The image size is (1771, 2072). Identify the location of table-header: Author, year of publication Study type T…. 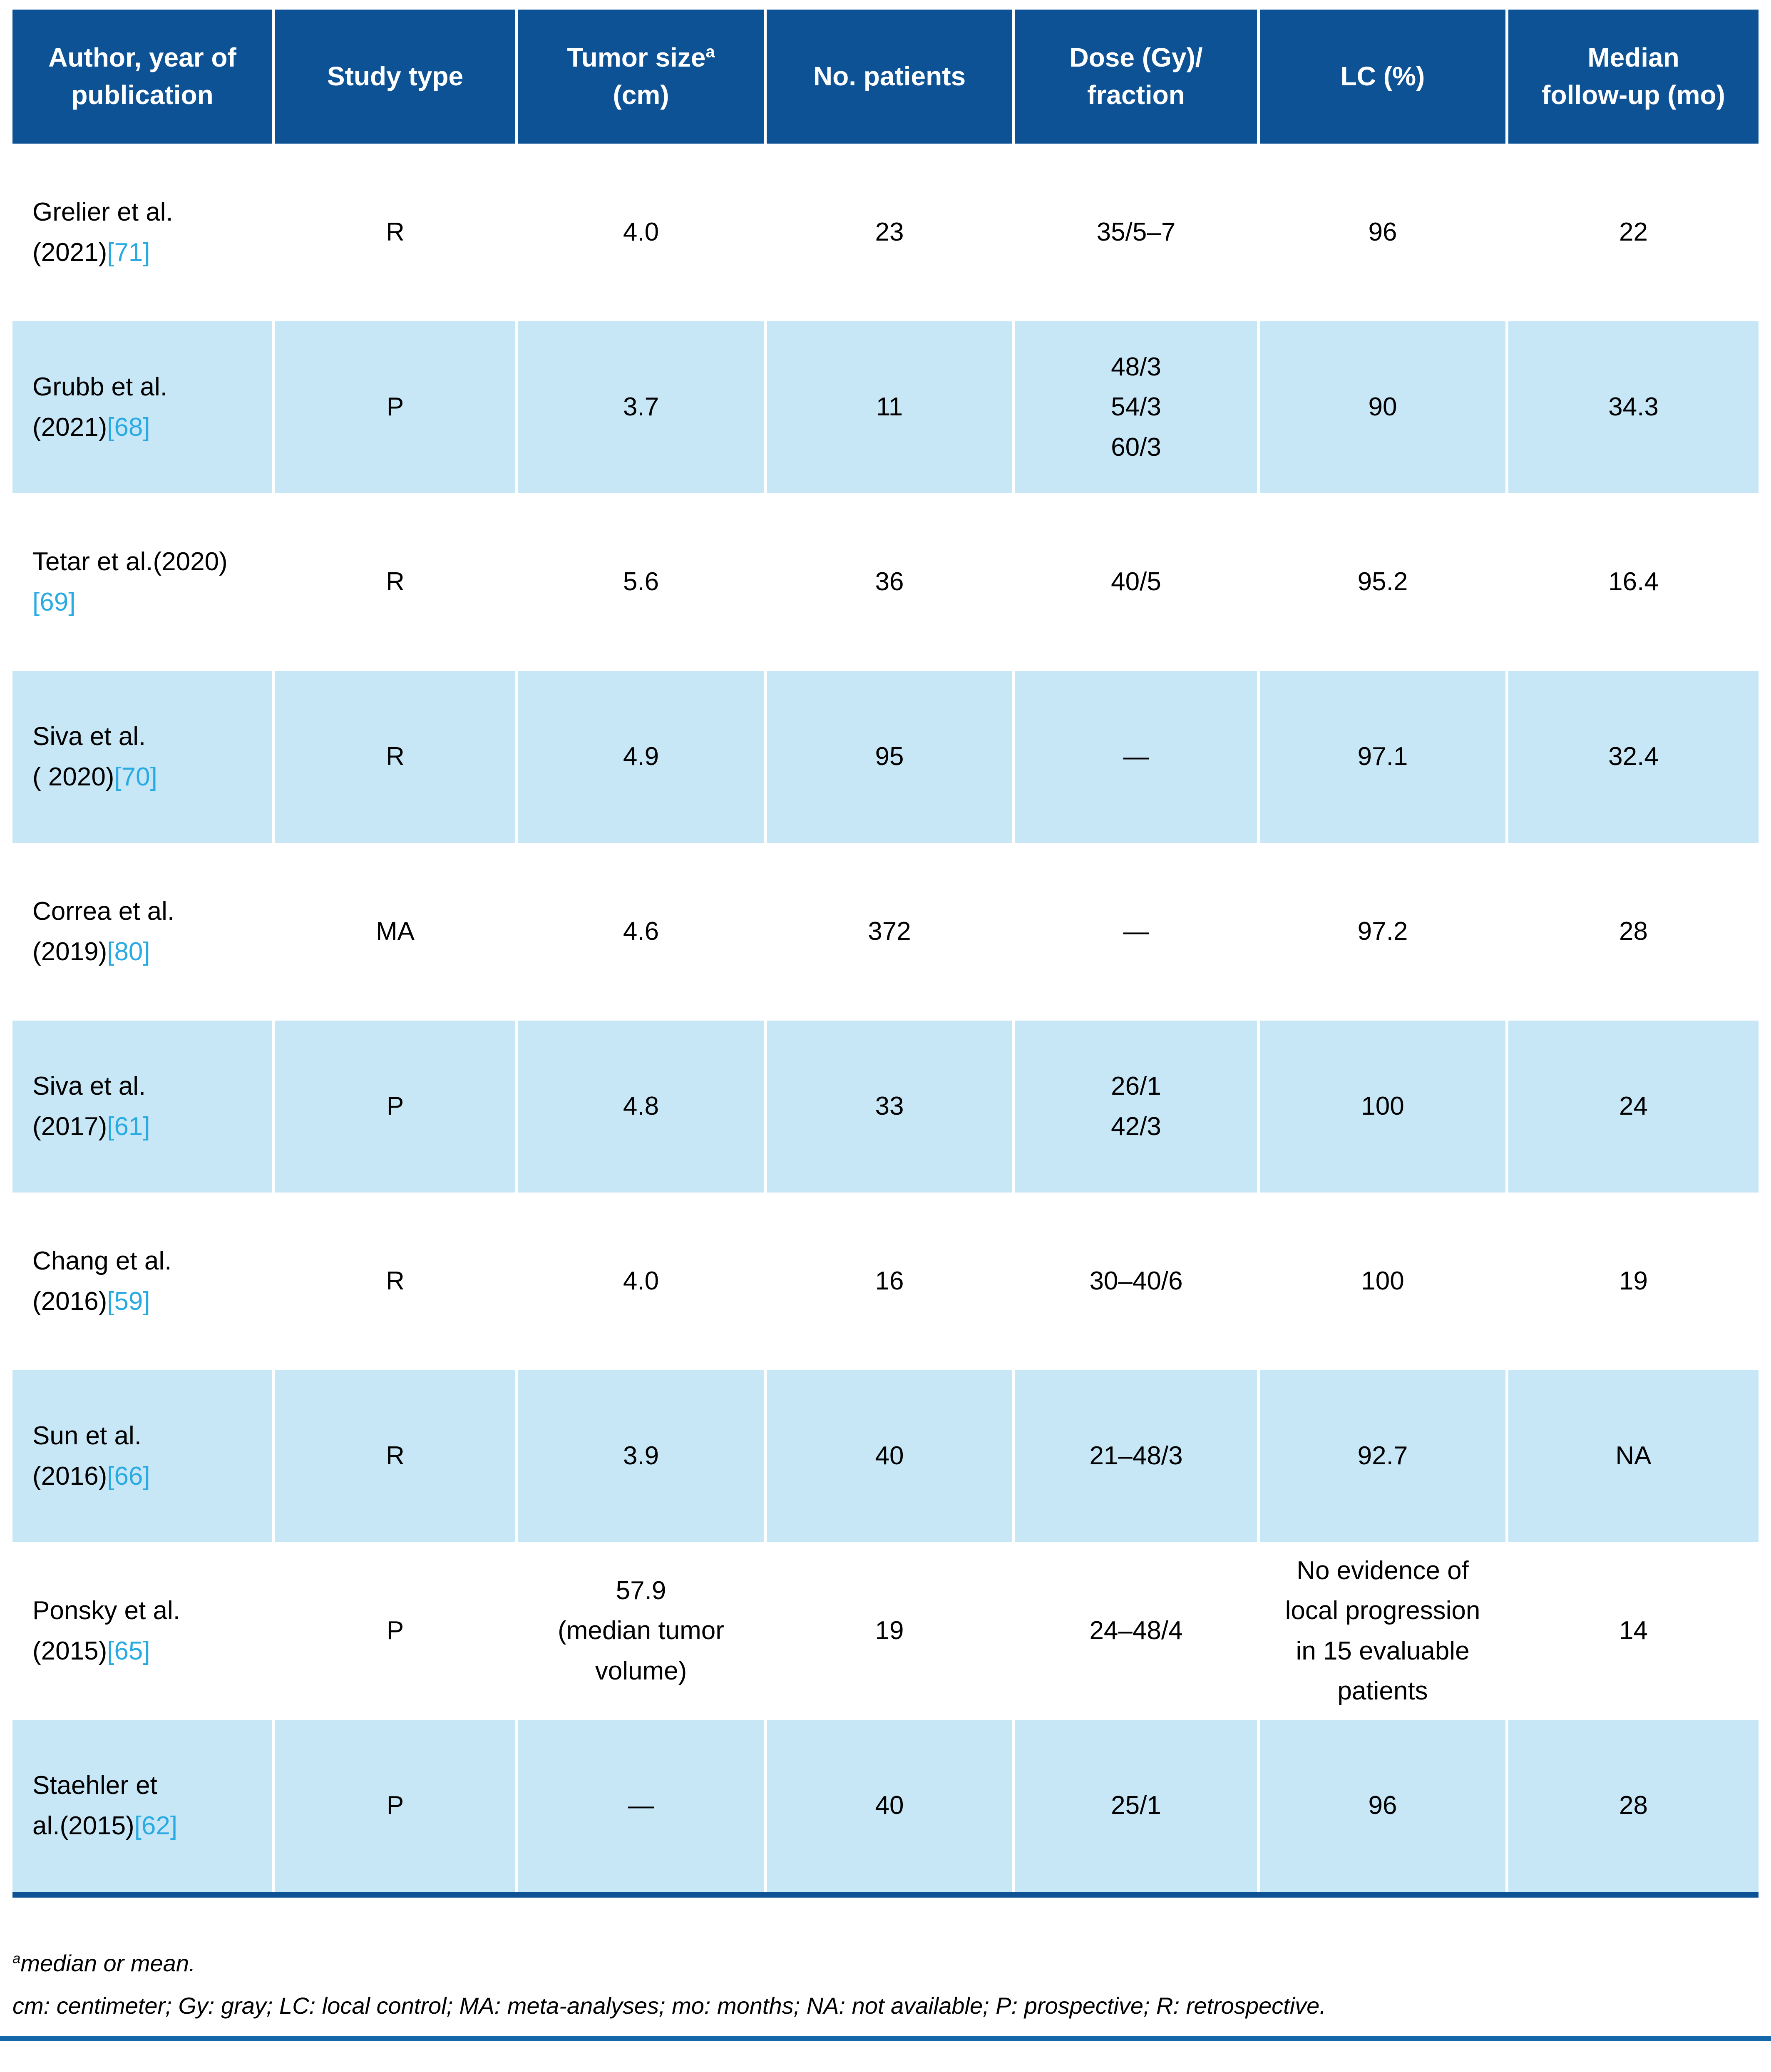
(885, 77).